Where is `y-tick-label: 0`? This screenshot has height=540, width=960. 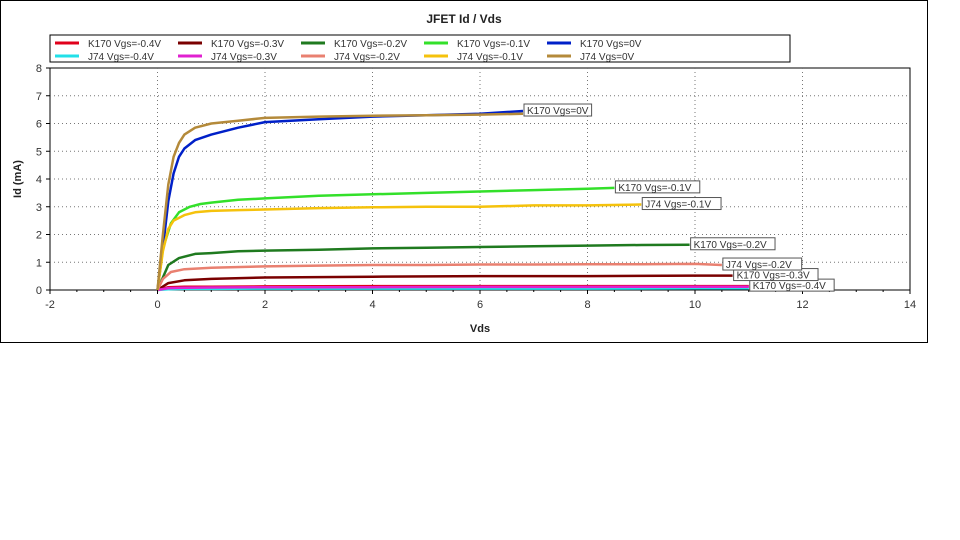 y-tick-label: 0 is located at coordinates (39, 291).